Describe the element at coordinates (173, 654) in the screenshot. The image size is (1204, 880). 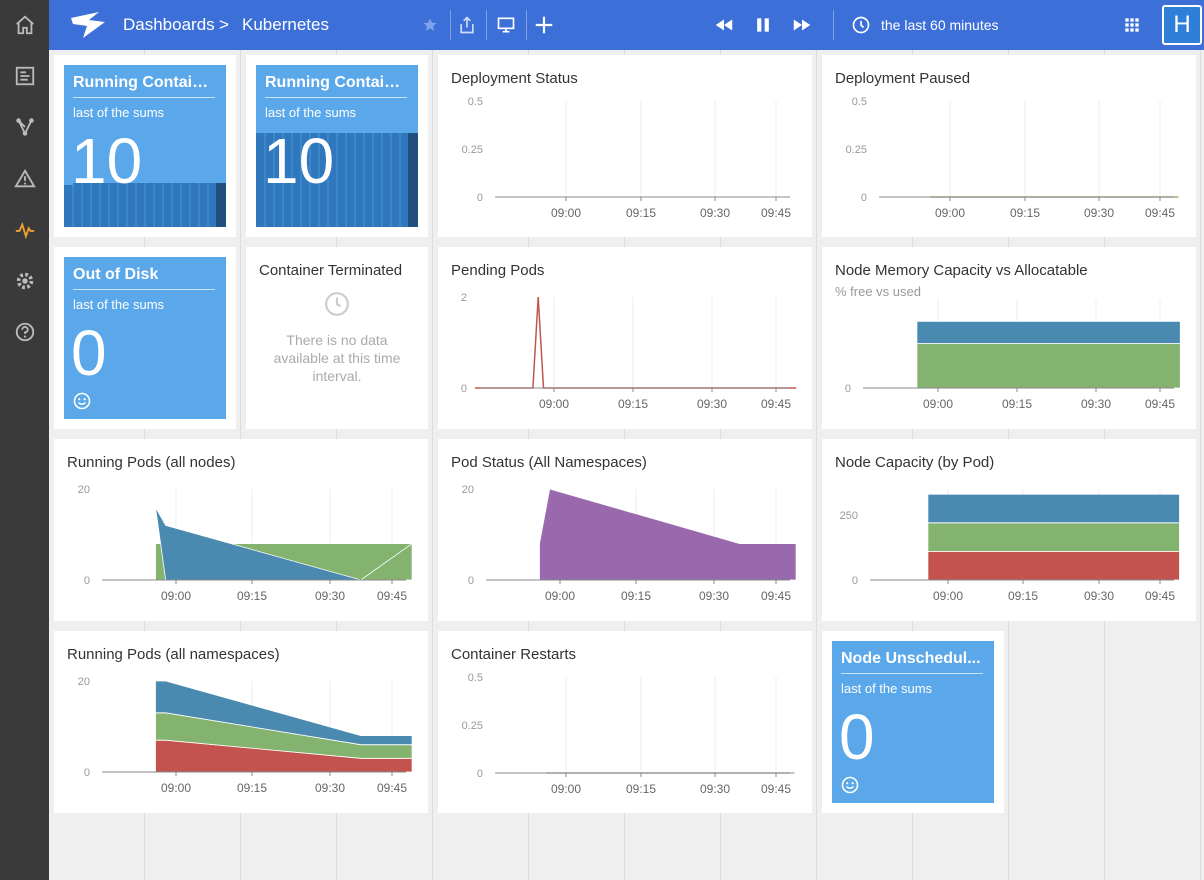
I see `panel-title: Running Pods (all namespaces)` at that location.